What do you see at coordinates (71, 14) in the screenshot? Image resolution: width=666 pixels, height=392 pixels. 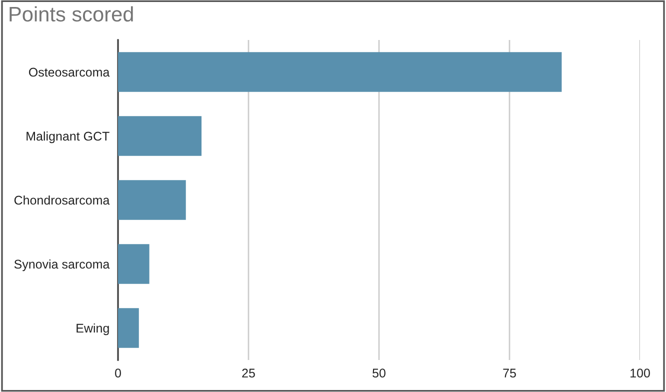 I see `chart-title: Points scored` at bounding box center [71, 14].